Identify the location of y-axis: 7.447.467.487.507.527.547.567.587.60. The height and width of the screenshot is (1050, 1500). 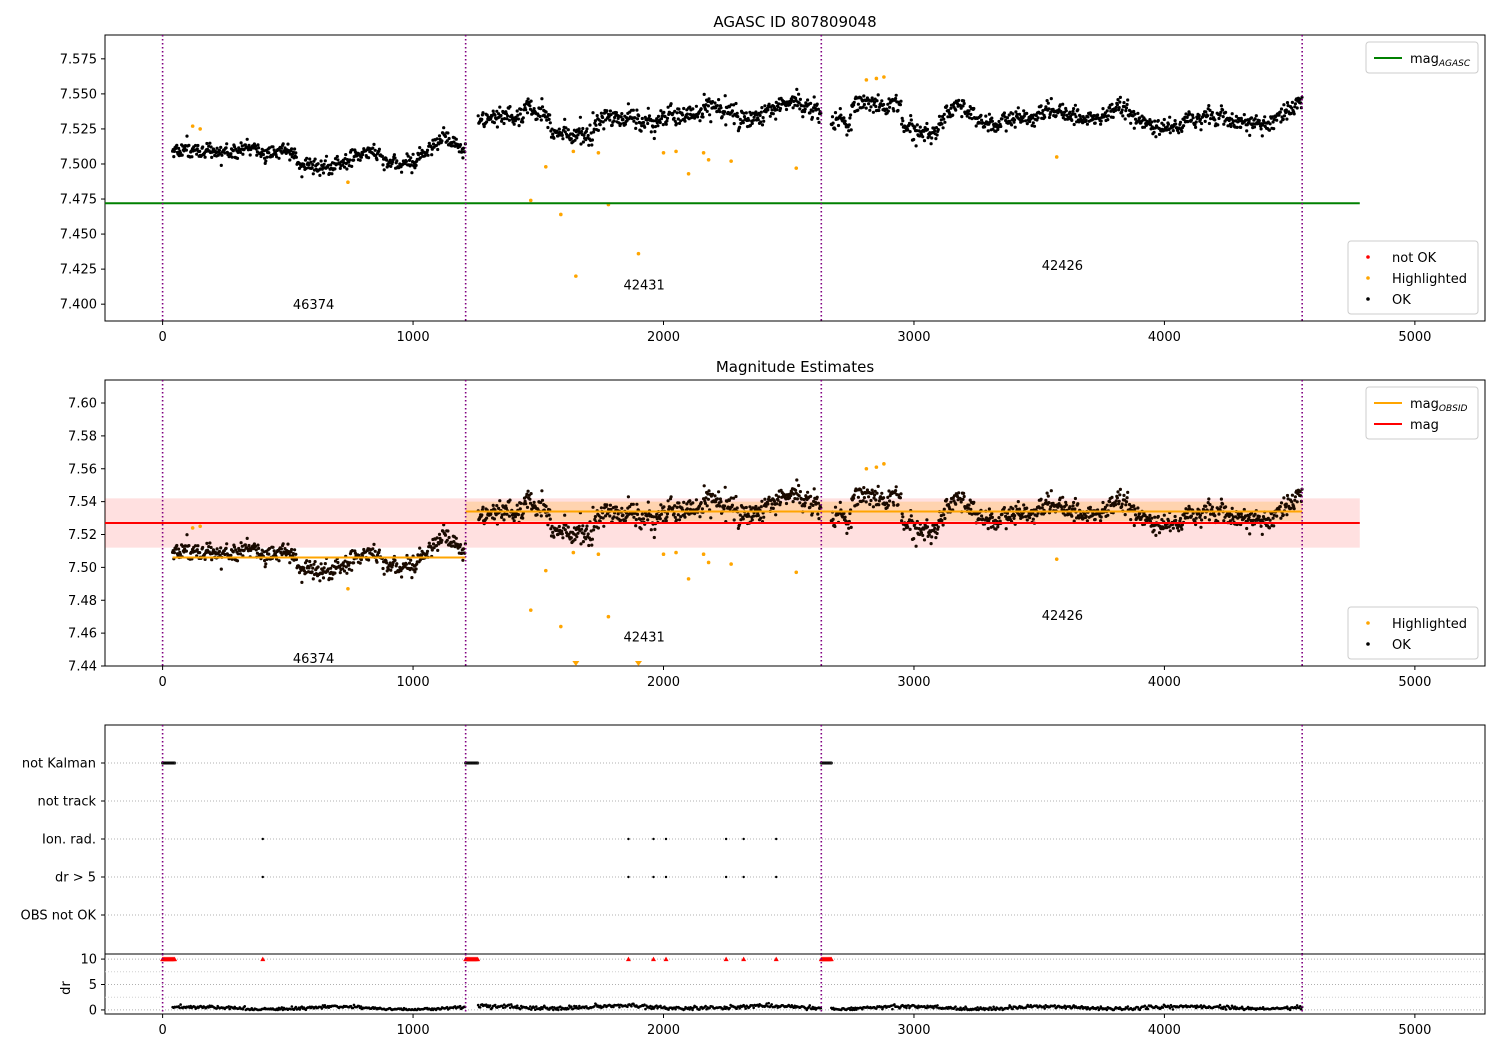
(86, 536).